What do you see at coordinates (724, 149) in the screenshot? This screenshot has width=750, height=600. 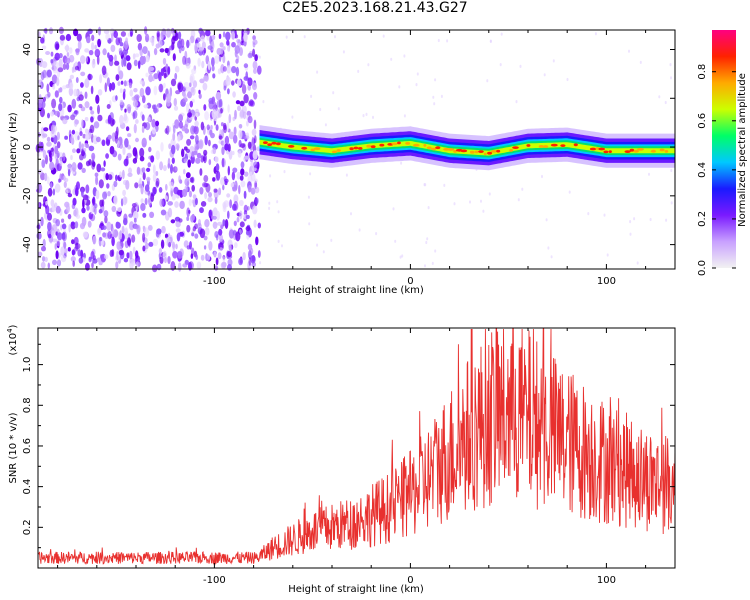 I see `colorbar-gradient` at bounding box center [724, 149].